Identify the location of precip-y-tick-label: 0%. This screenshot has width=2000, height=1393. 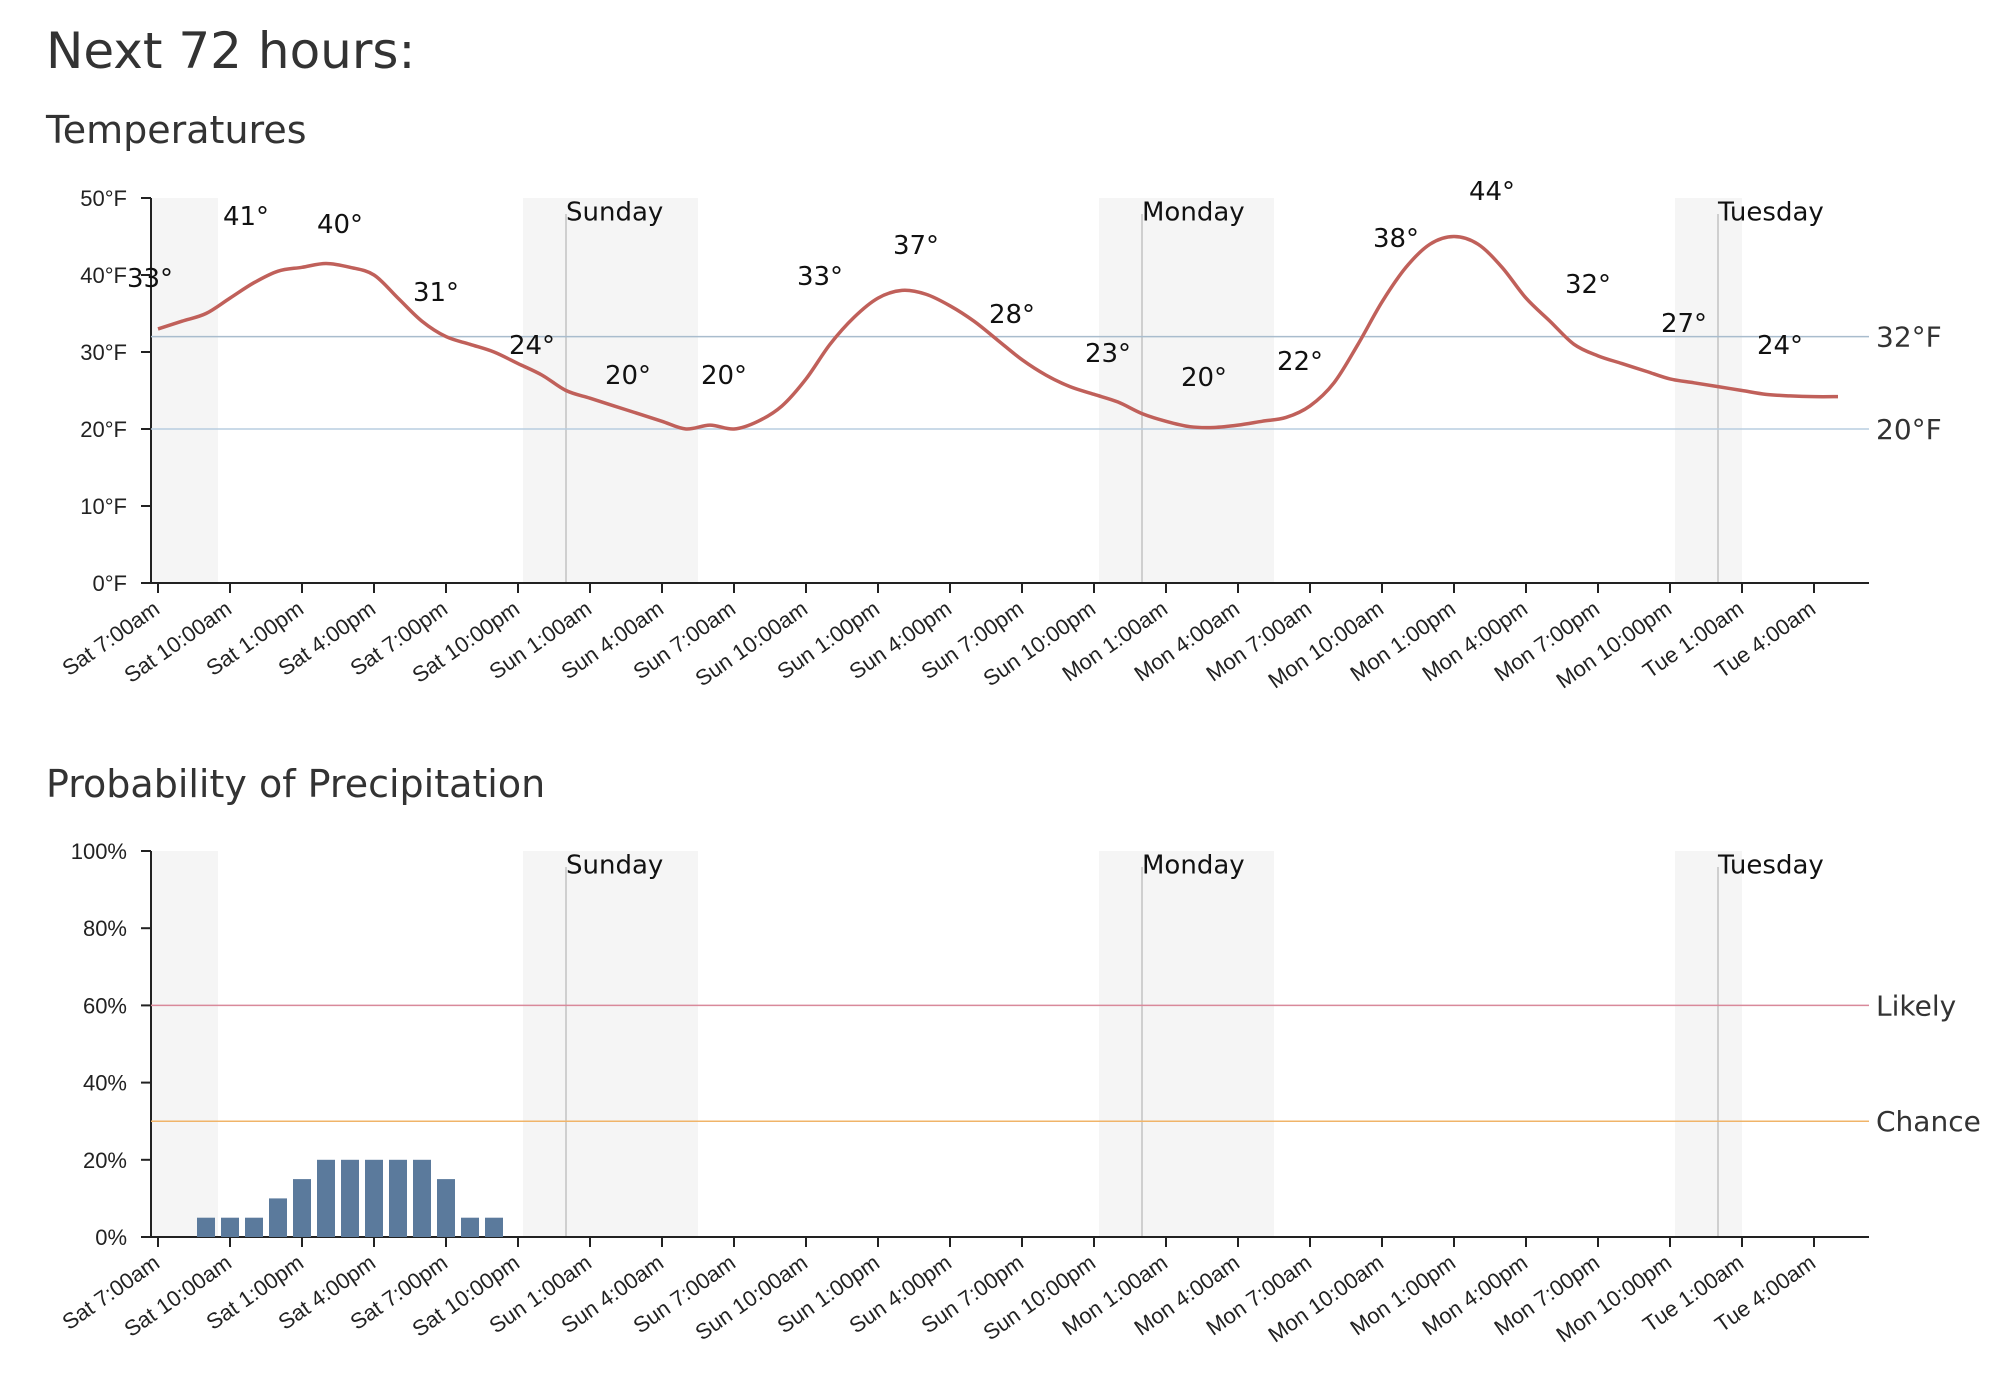
(111, 1237).